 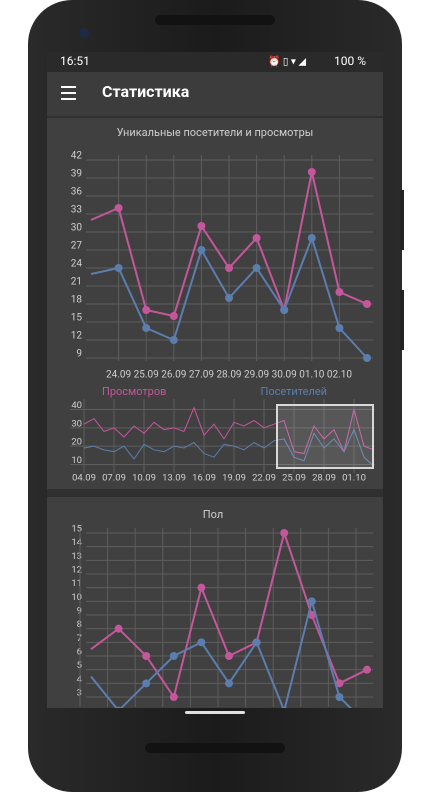 What do you see at coordinates (144, 478) in the screenshot?
I see `x-tick-label: 10.09` at bounding box center [144, 478].